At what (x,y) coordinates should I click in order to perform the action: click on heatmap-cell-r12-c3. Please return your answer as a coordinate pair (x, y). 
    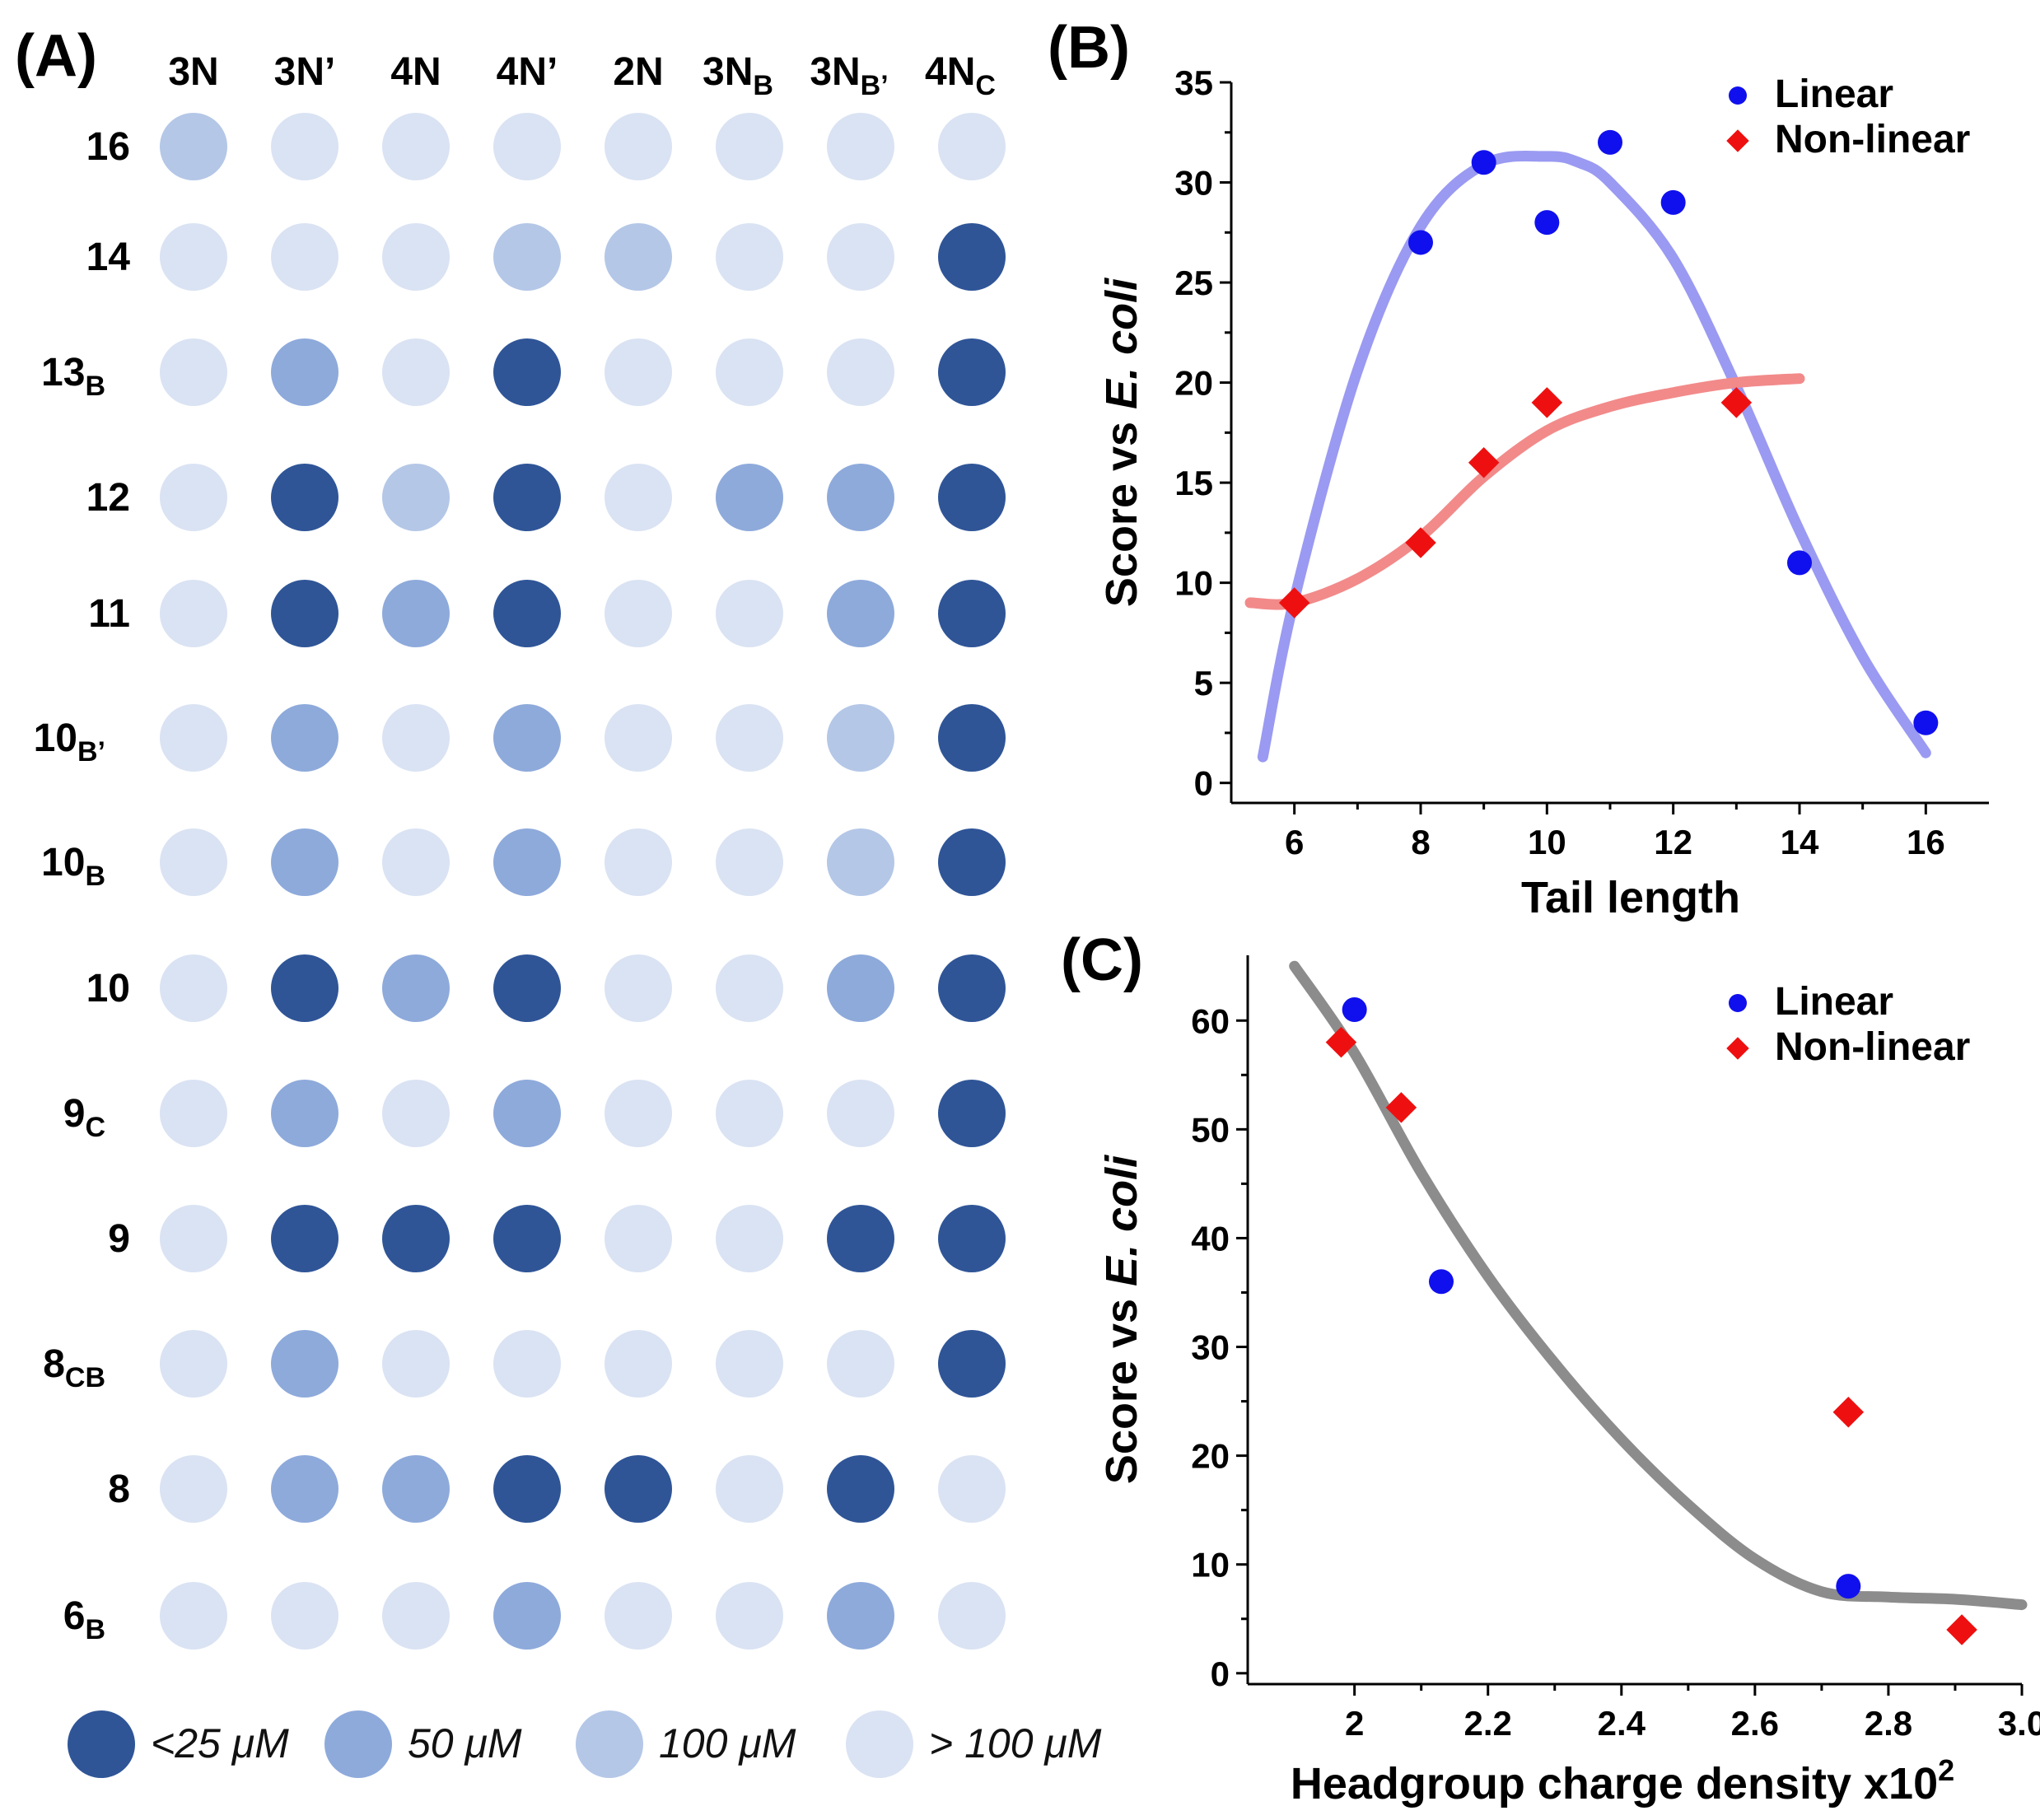
    Looking at the image, I should click on (416, 1489).